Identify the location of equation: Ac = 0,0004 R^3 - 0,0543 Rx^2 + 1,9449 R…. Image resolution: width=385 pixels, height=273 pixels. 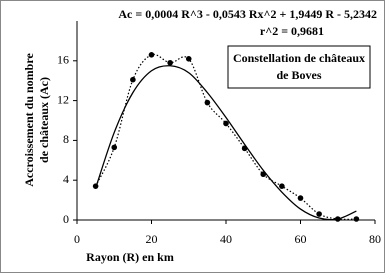
(247, 14).